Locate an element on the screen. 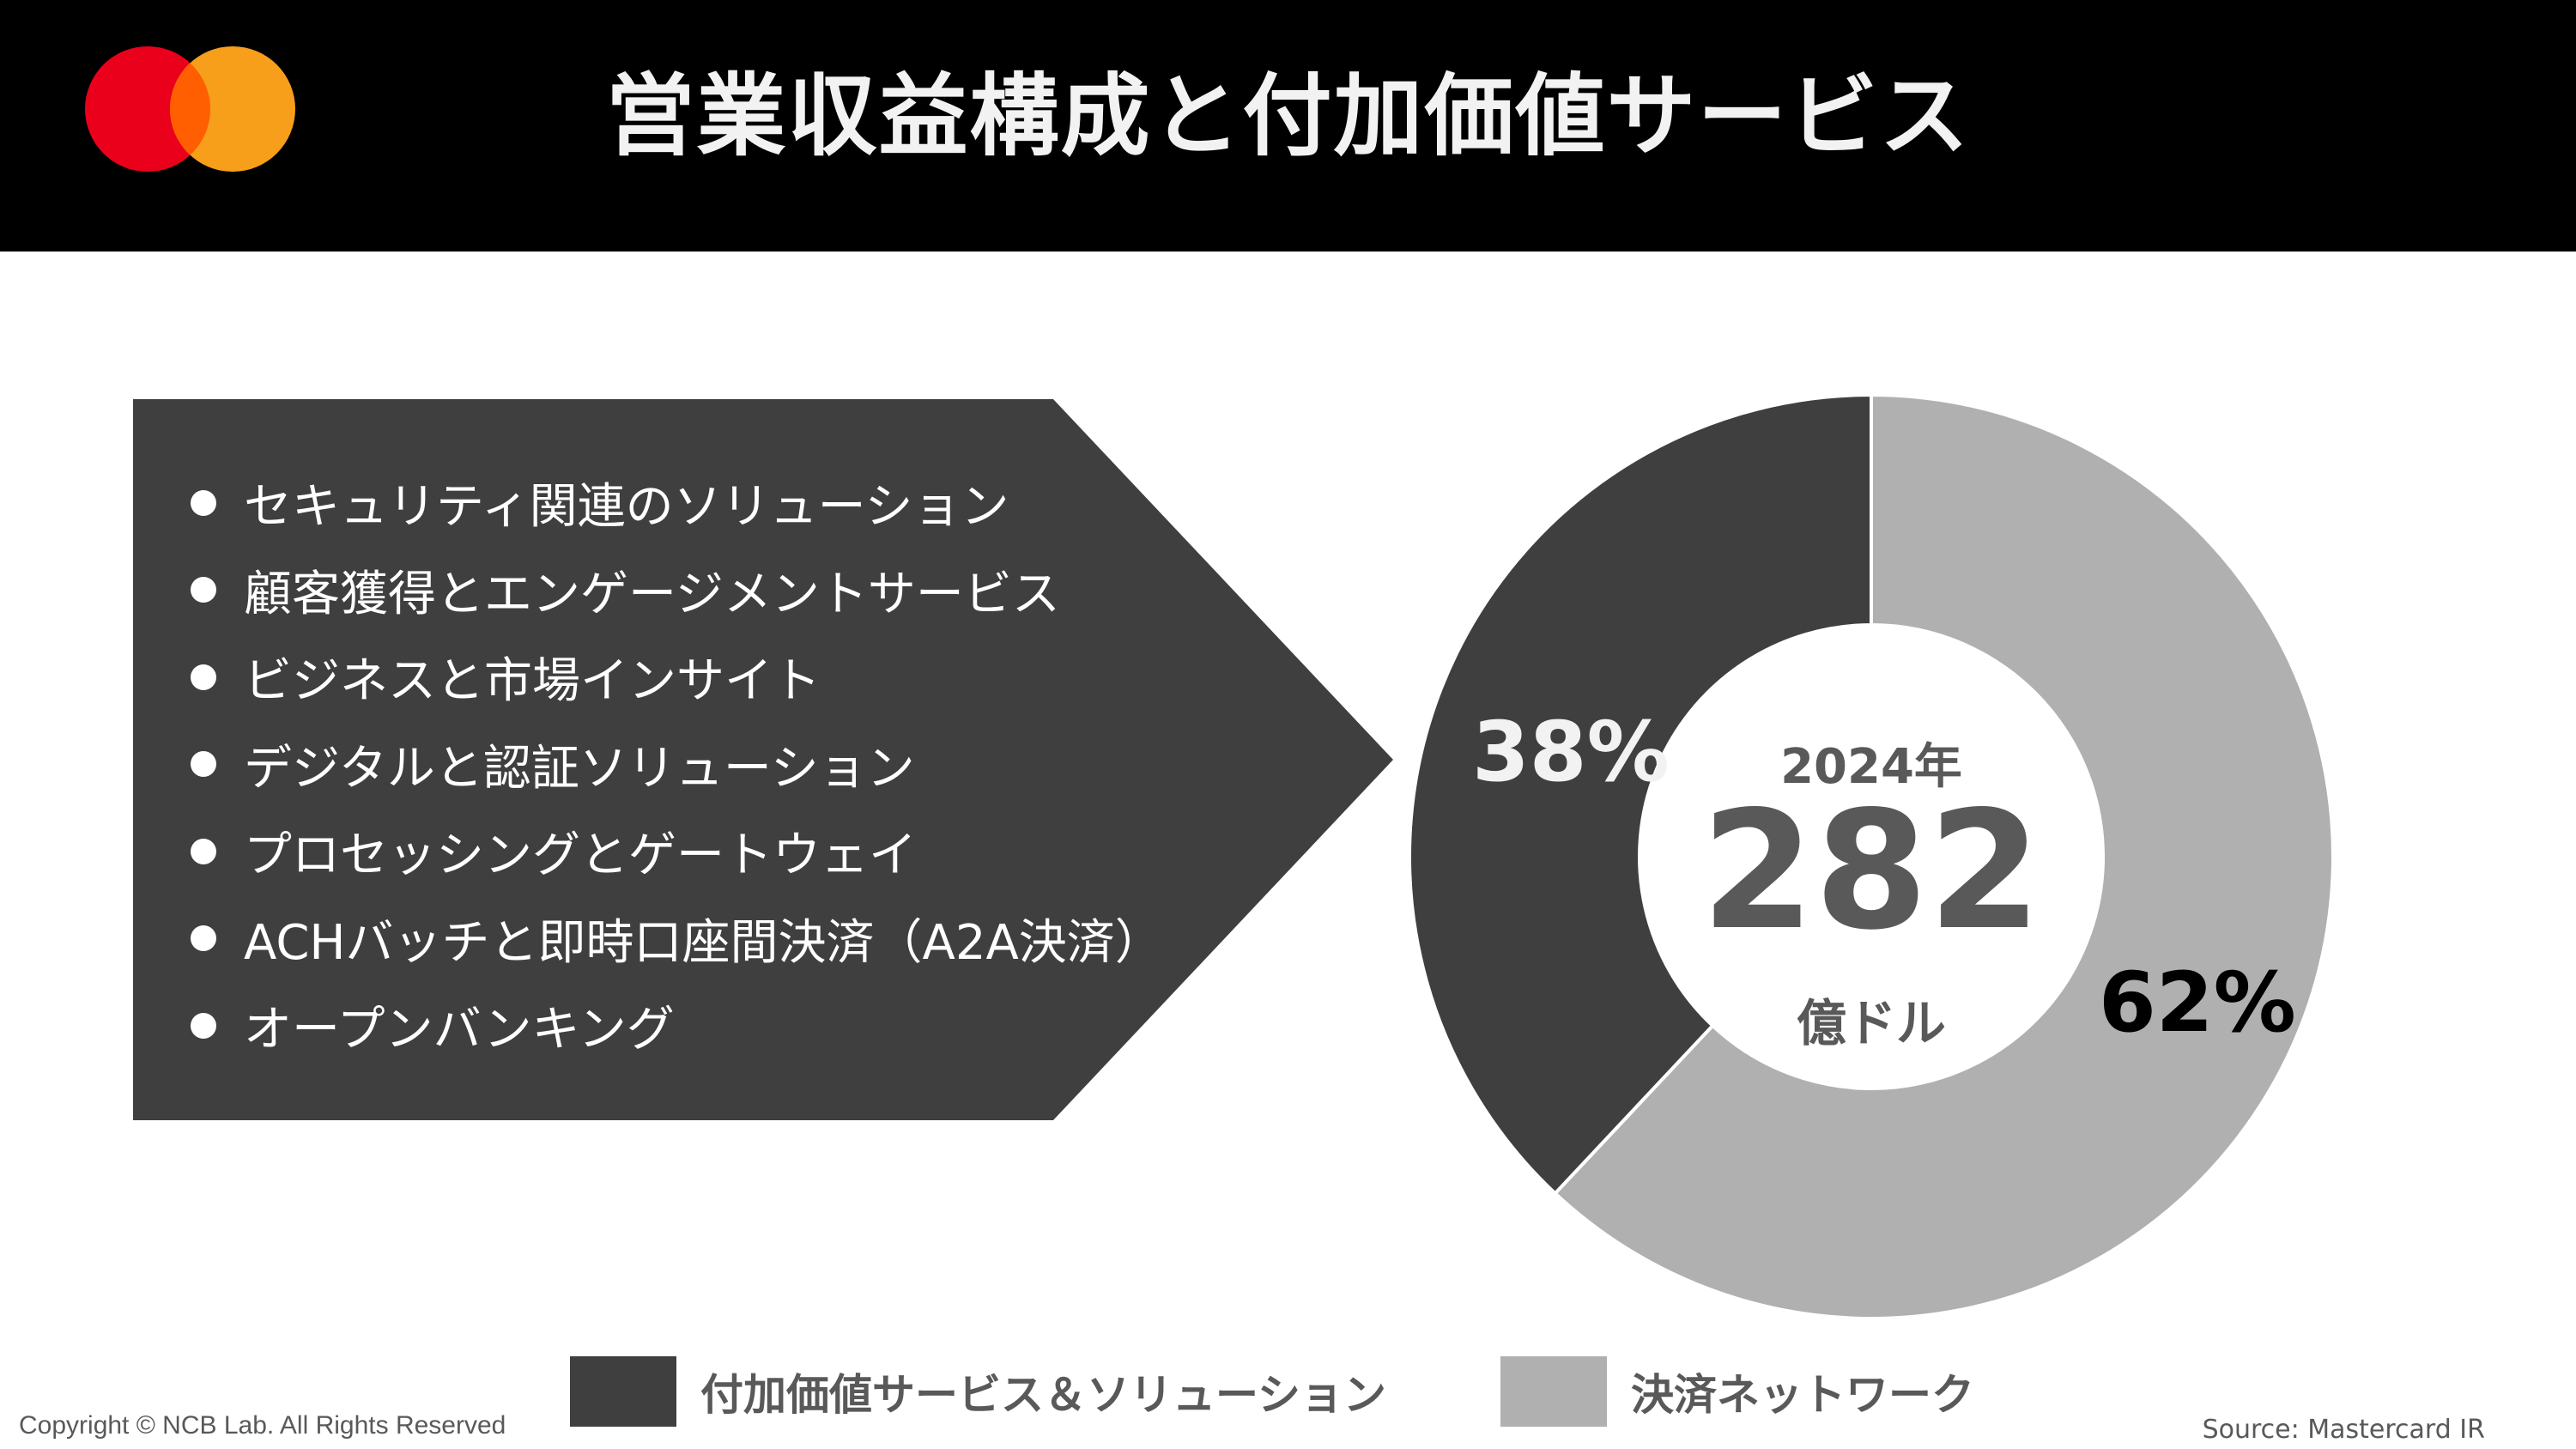  page-title: 営業収益構成と付加価値サービス is located at coordinates (1288, 116).